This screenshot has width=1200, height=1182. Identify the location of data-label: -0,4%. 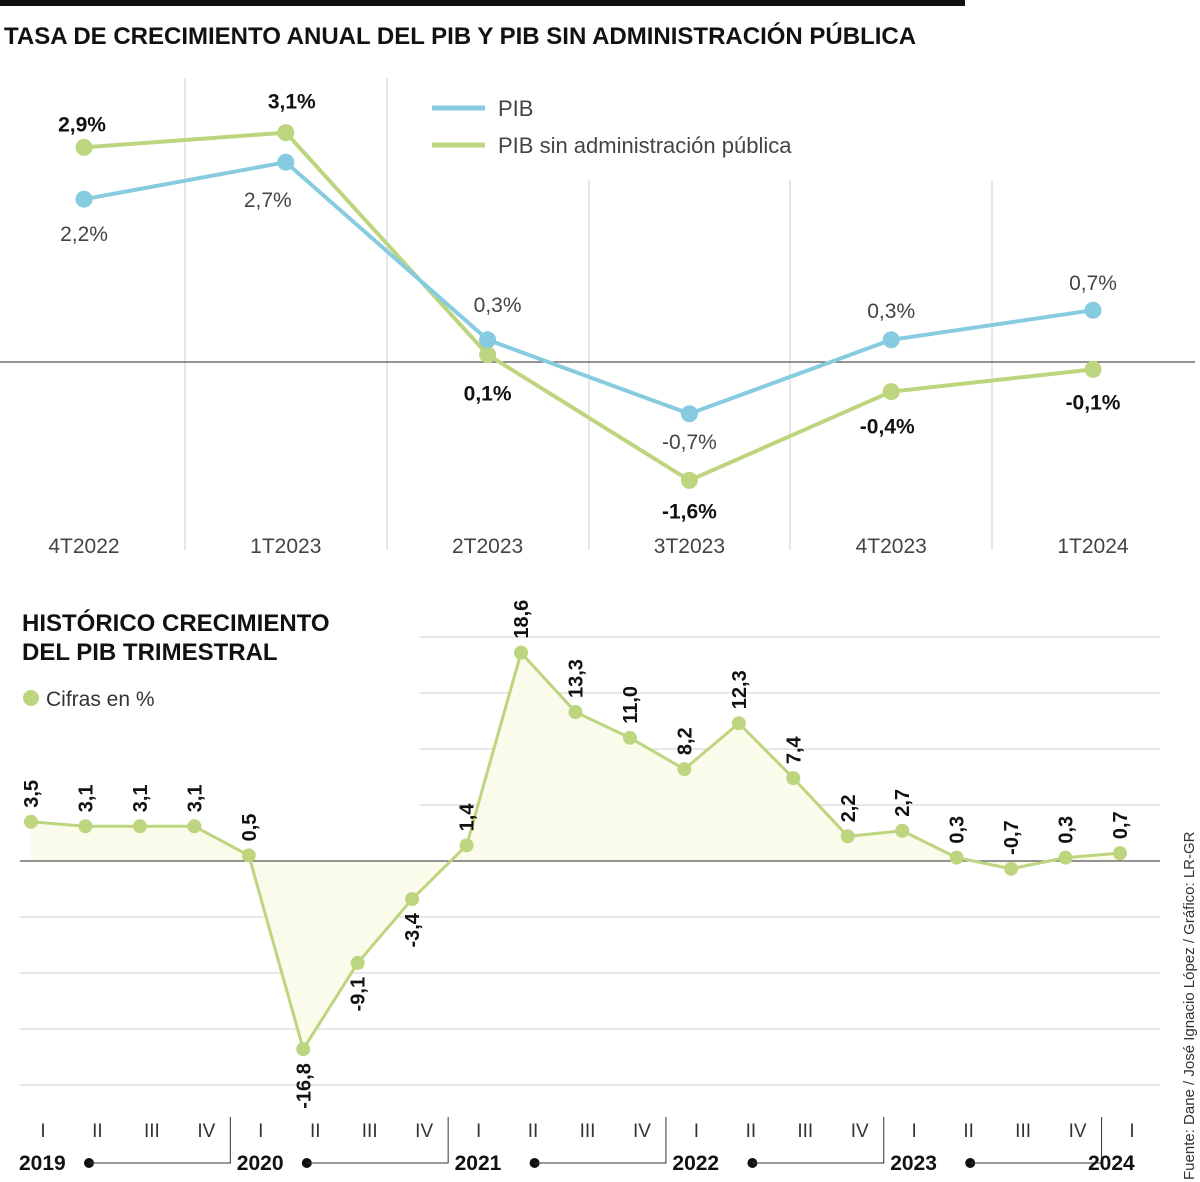
(887, 427).